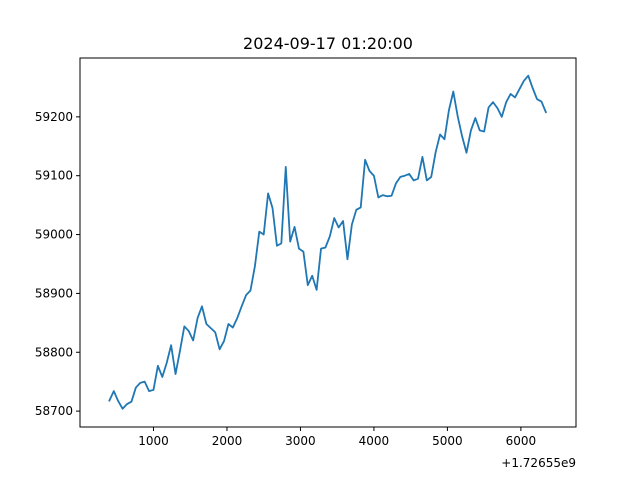  What do you see at coordinates (328, 43) in the screenshot?
I see `chart-title: 2024-09-17 01:20:00` at bounding box center [328, 43].